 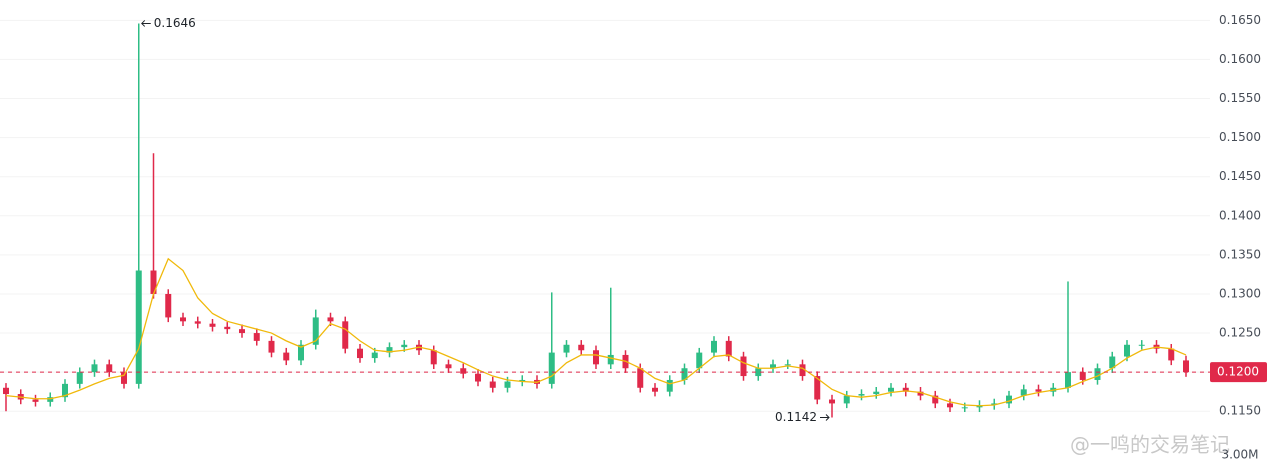 I want to click on price-tag, so click(x=1238, y=372).